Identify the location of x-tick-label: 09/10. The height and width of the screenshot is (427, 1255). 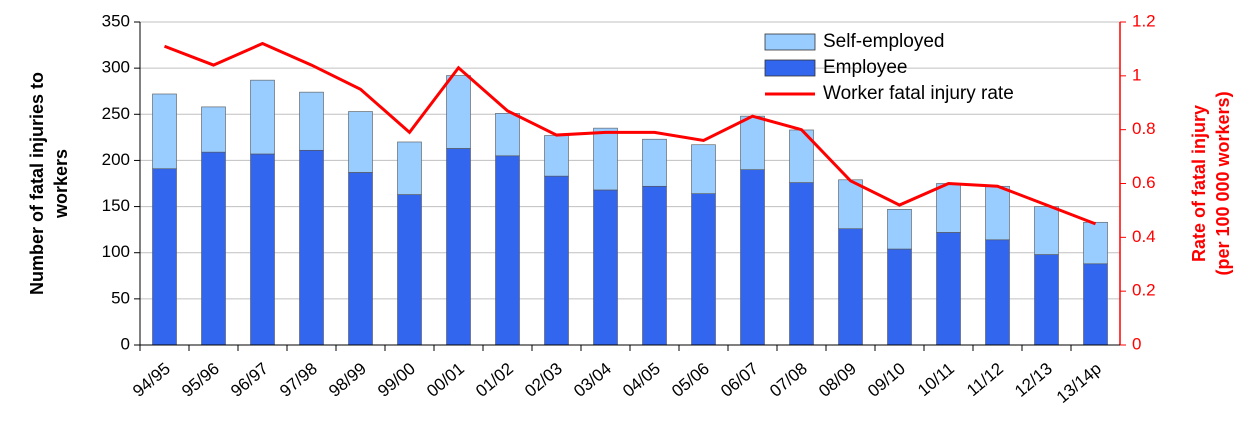
(886, 380).